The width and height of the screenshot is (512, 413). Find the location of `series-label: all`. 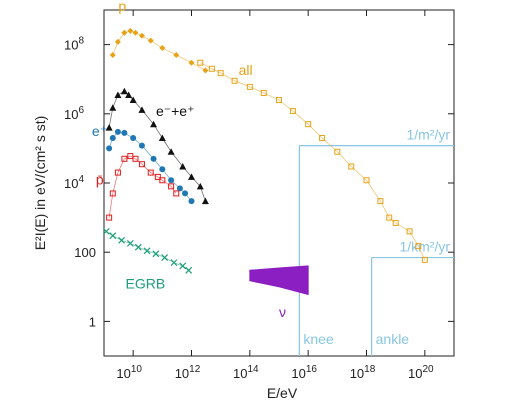

series-label: all is located at coordinates (246, 70).